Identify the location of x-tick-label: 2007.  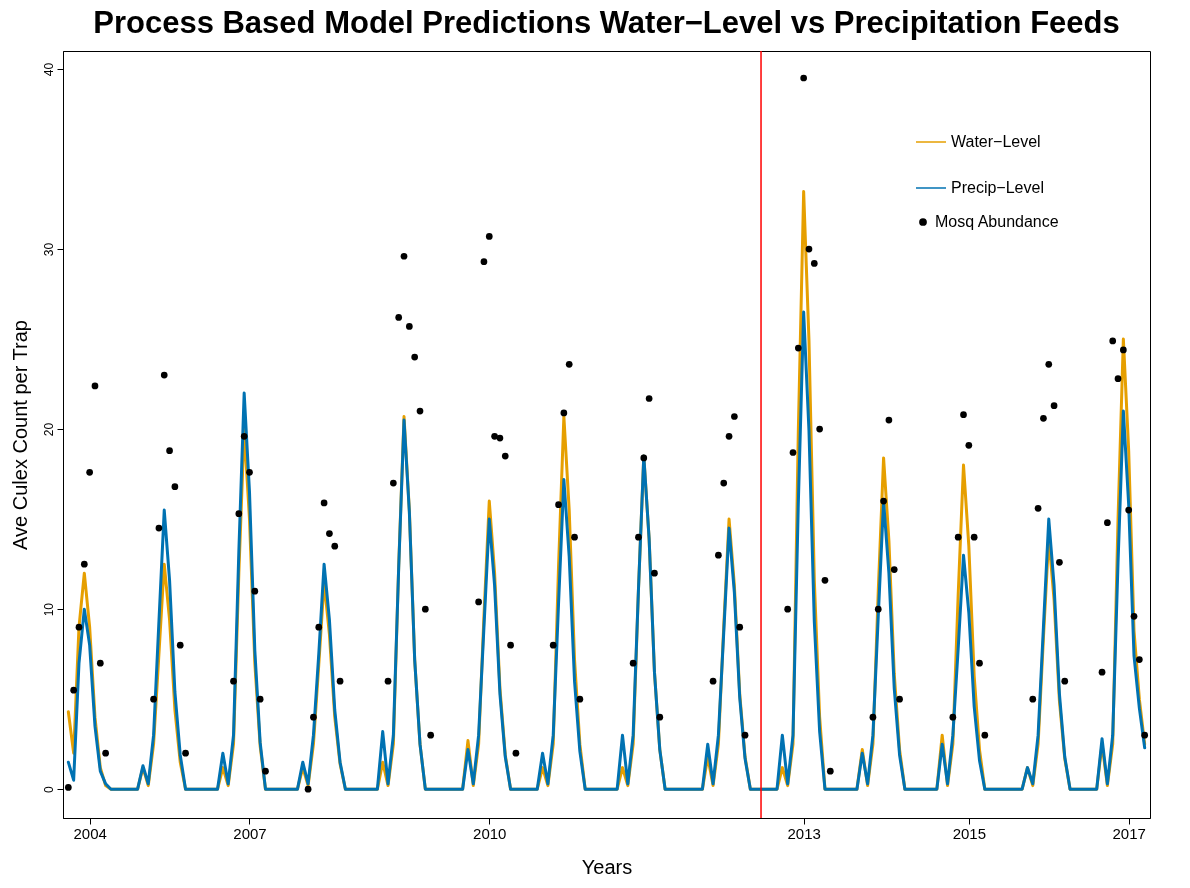
(250, 833).